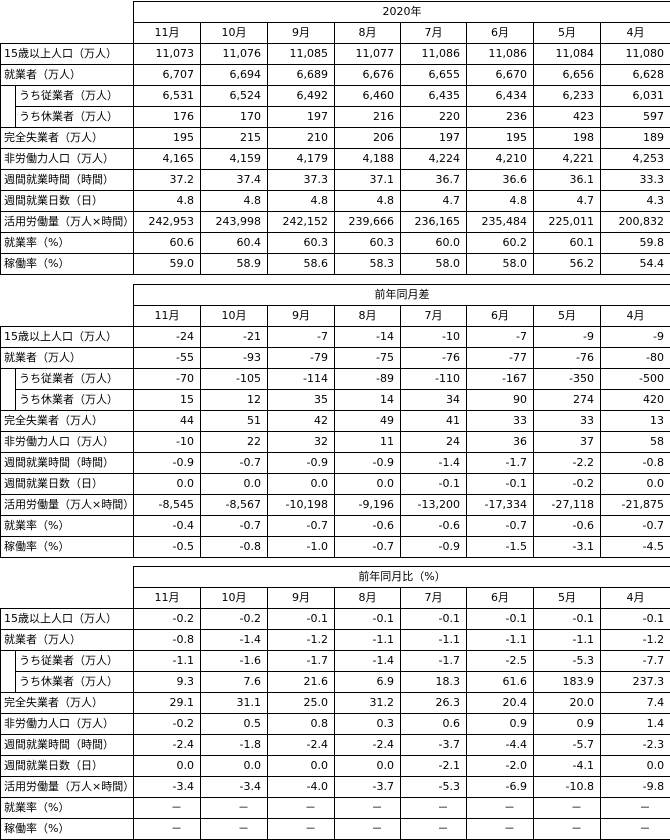 Image resolution: width=670 pixels, height=840 pixels. What do you see at coordinates (433, 379) in the screenshot?
I see `value-cell: -110` at bounding box center [433, 379].